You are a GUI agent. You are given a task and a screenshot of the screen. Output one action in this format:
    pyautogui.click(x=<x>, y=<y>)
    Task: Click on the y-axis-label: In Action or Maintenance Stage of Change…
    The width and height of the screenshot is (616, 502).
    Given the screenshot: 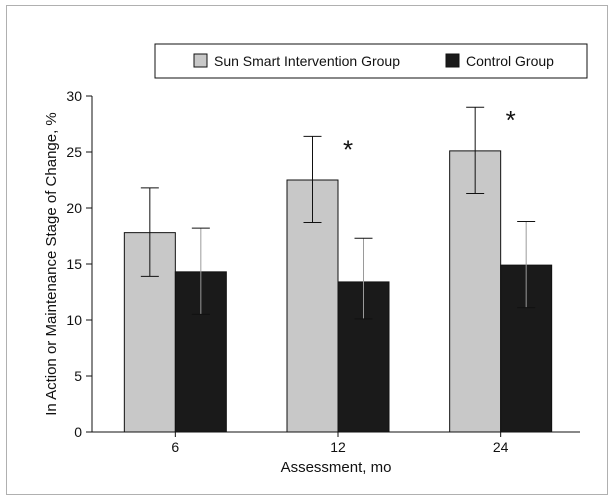 What is the action you would take?
    pyautogui.click(x=51, y=264)
    